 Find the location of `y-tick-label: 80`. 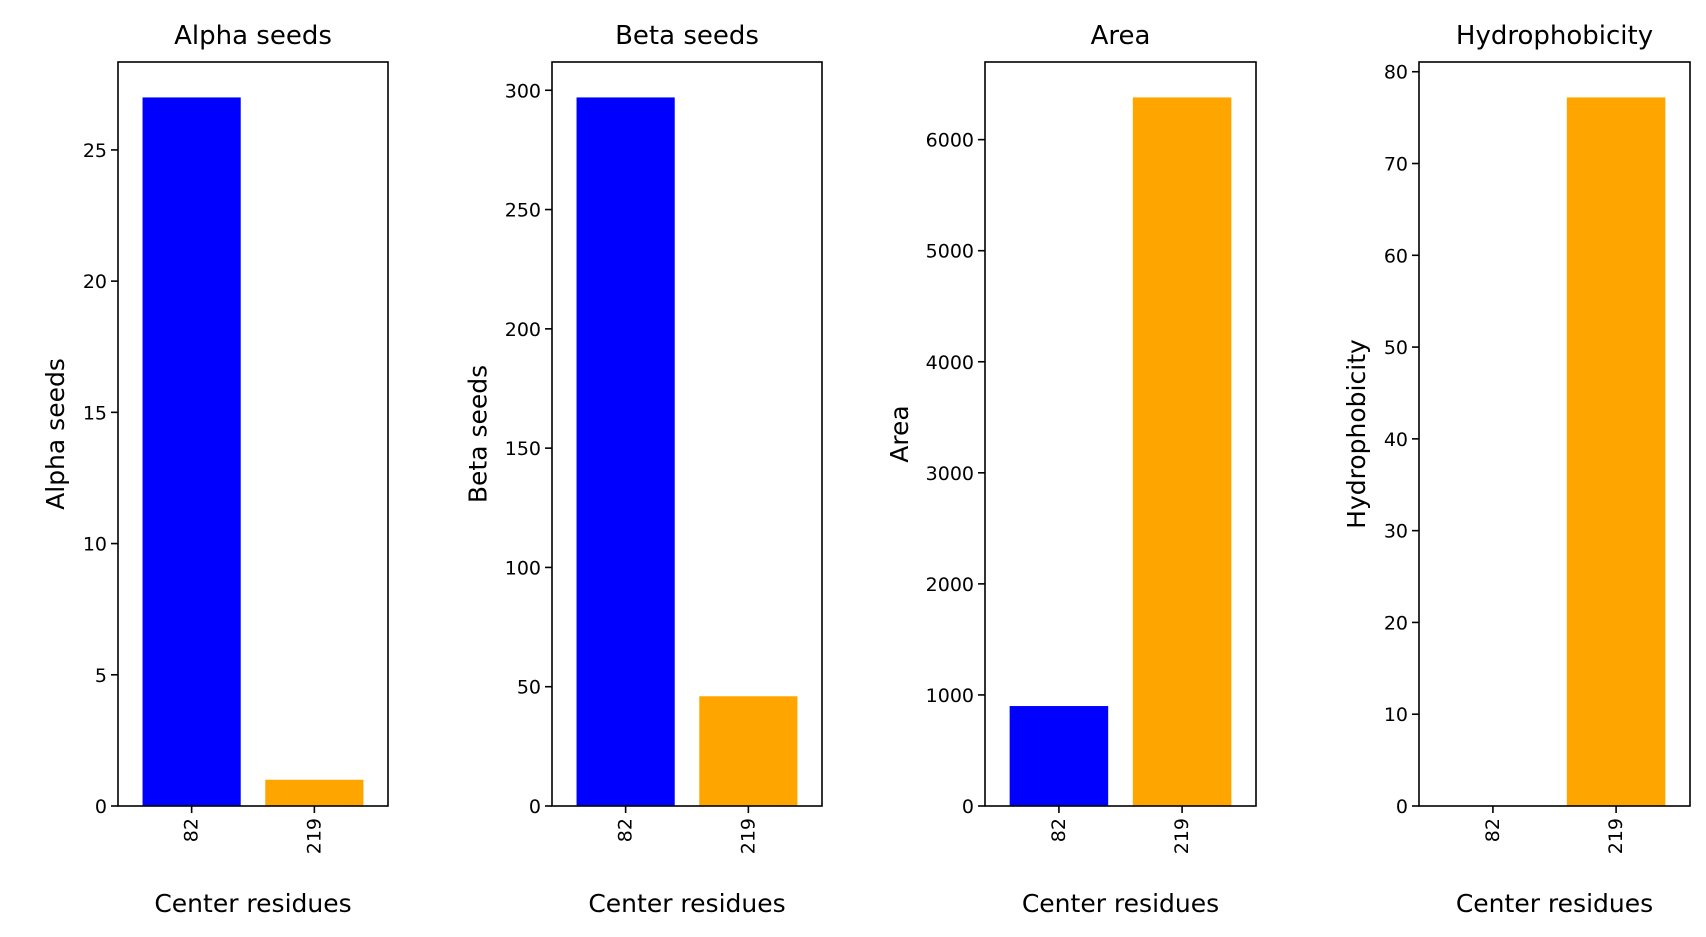

y-tick-label: 80 is located at coordinates (1396, 73).